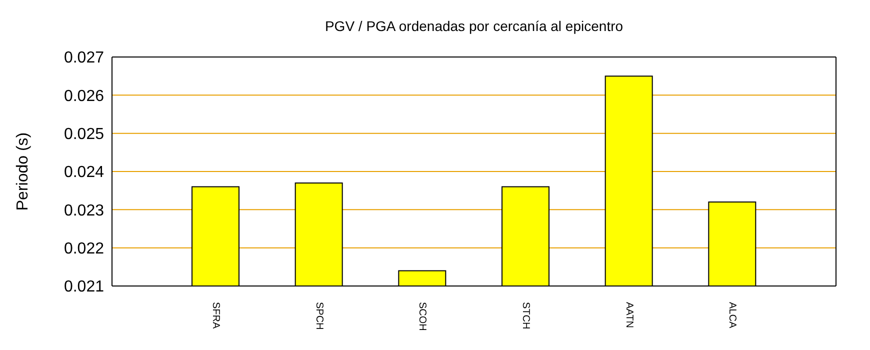 This screenshot has width=870, height=350. I want to click on y-tick-label: 0.027, so click(84, 58).